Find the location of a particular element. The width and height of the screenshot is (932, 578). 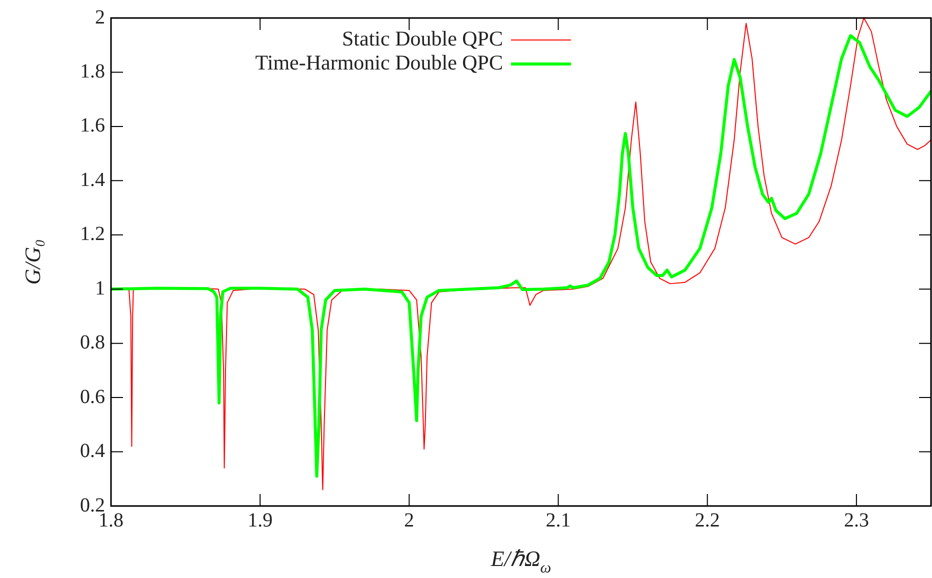

y-tick-label: 0.8 is located at coordinates (92, 343).